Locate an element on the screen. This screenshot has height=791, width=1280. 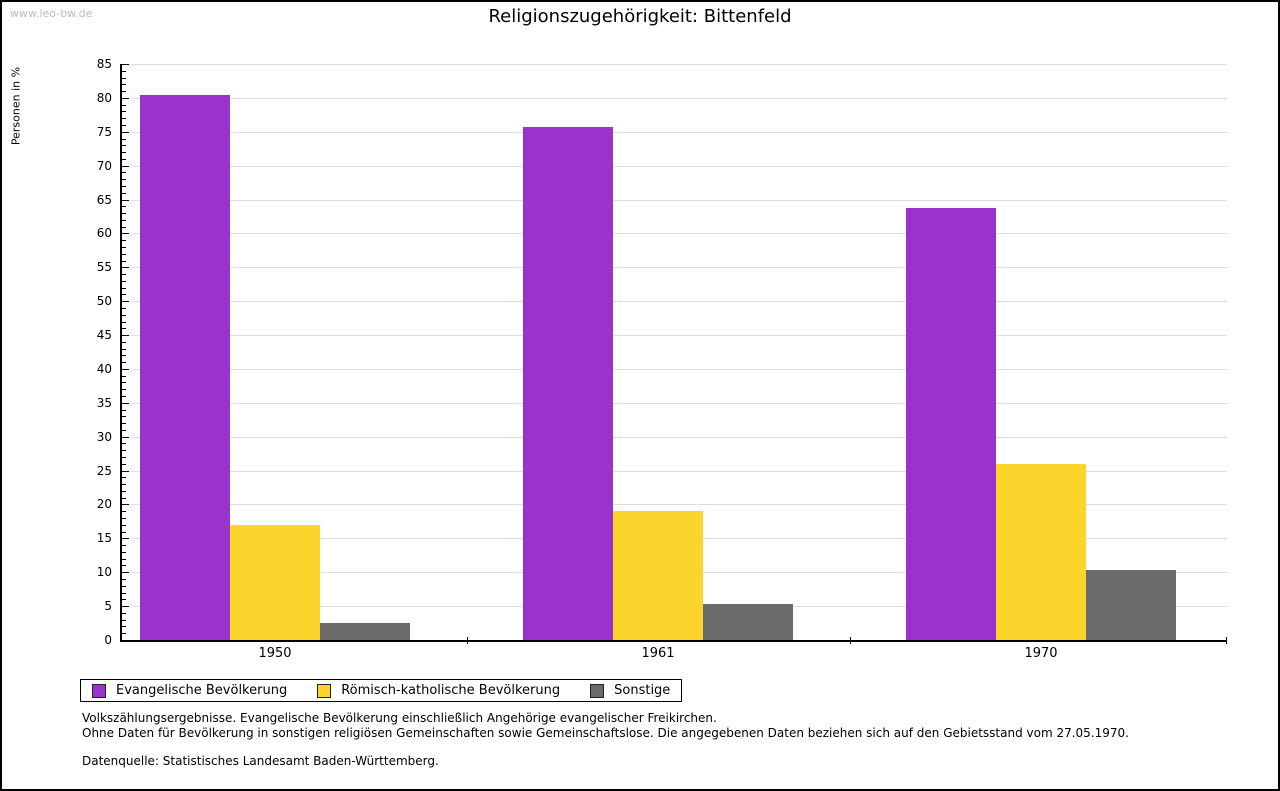
y-axis-line is located at coordinates (121, 353).